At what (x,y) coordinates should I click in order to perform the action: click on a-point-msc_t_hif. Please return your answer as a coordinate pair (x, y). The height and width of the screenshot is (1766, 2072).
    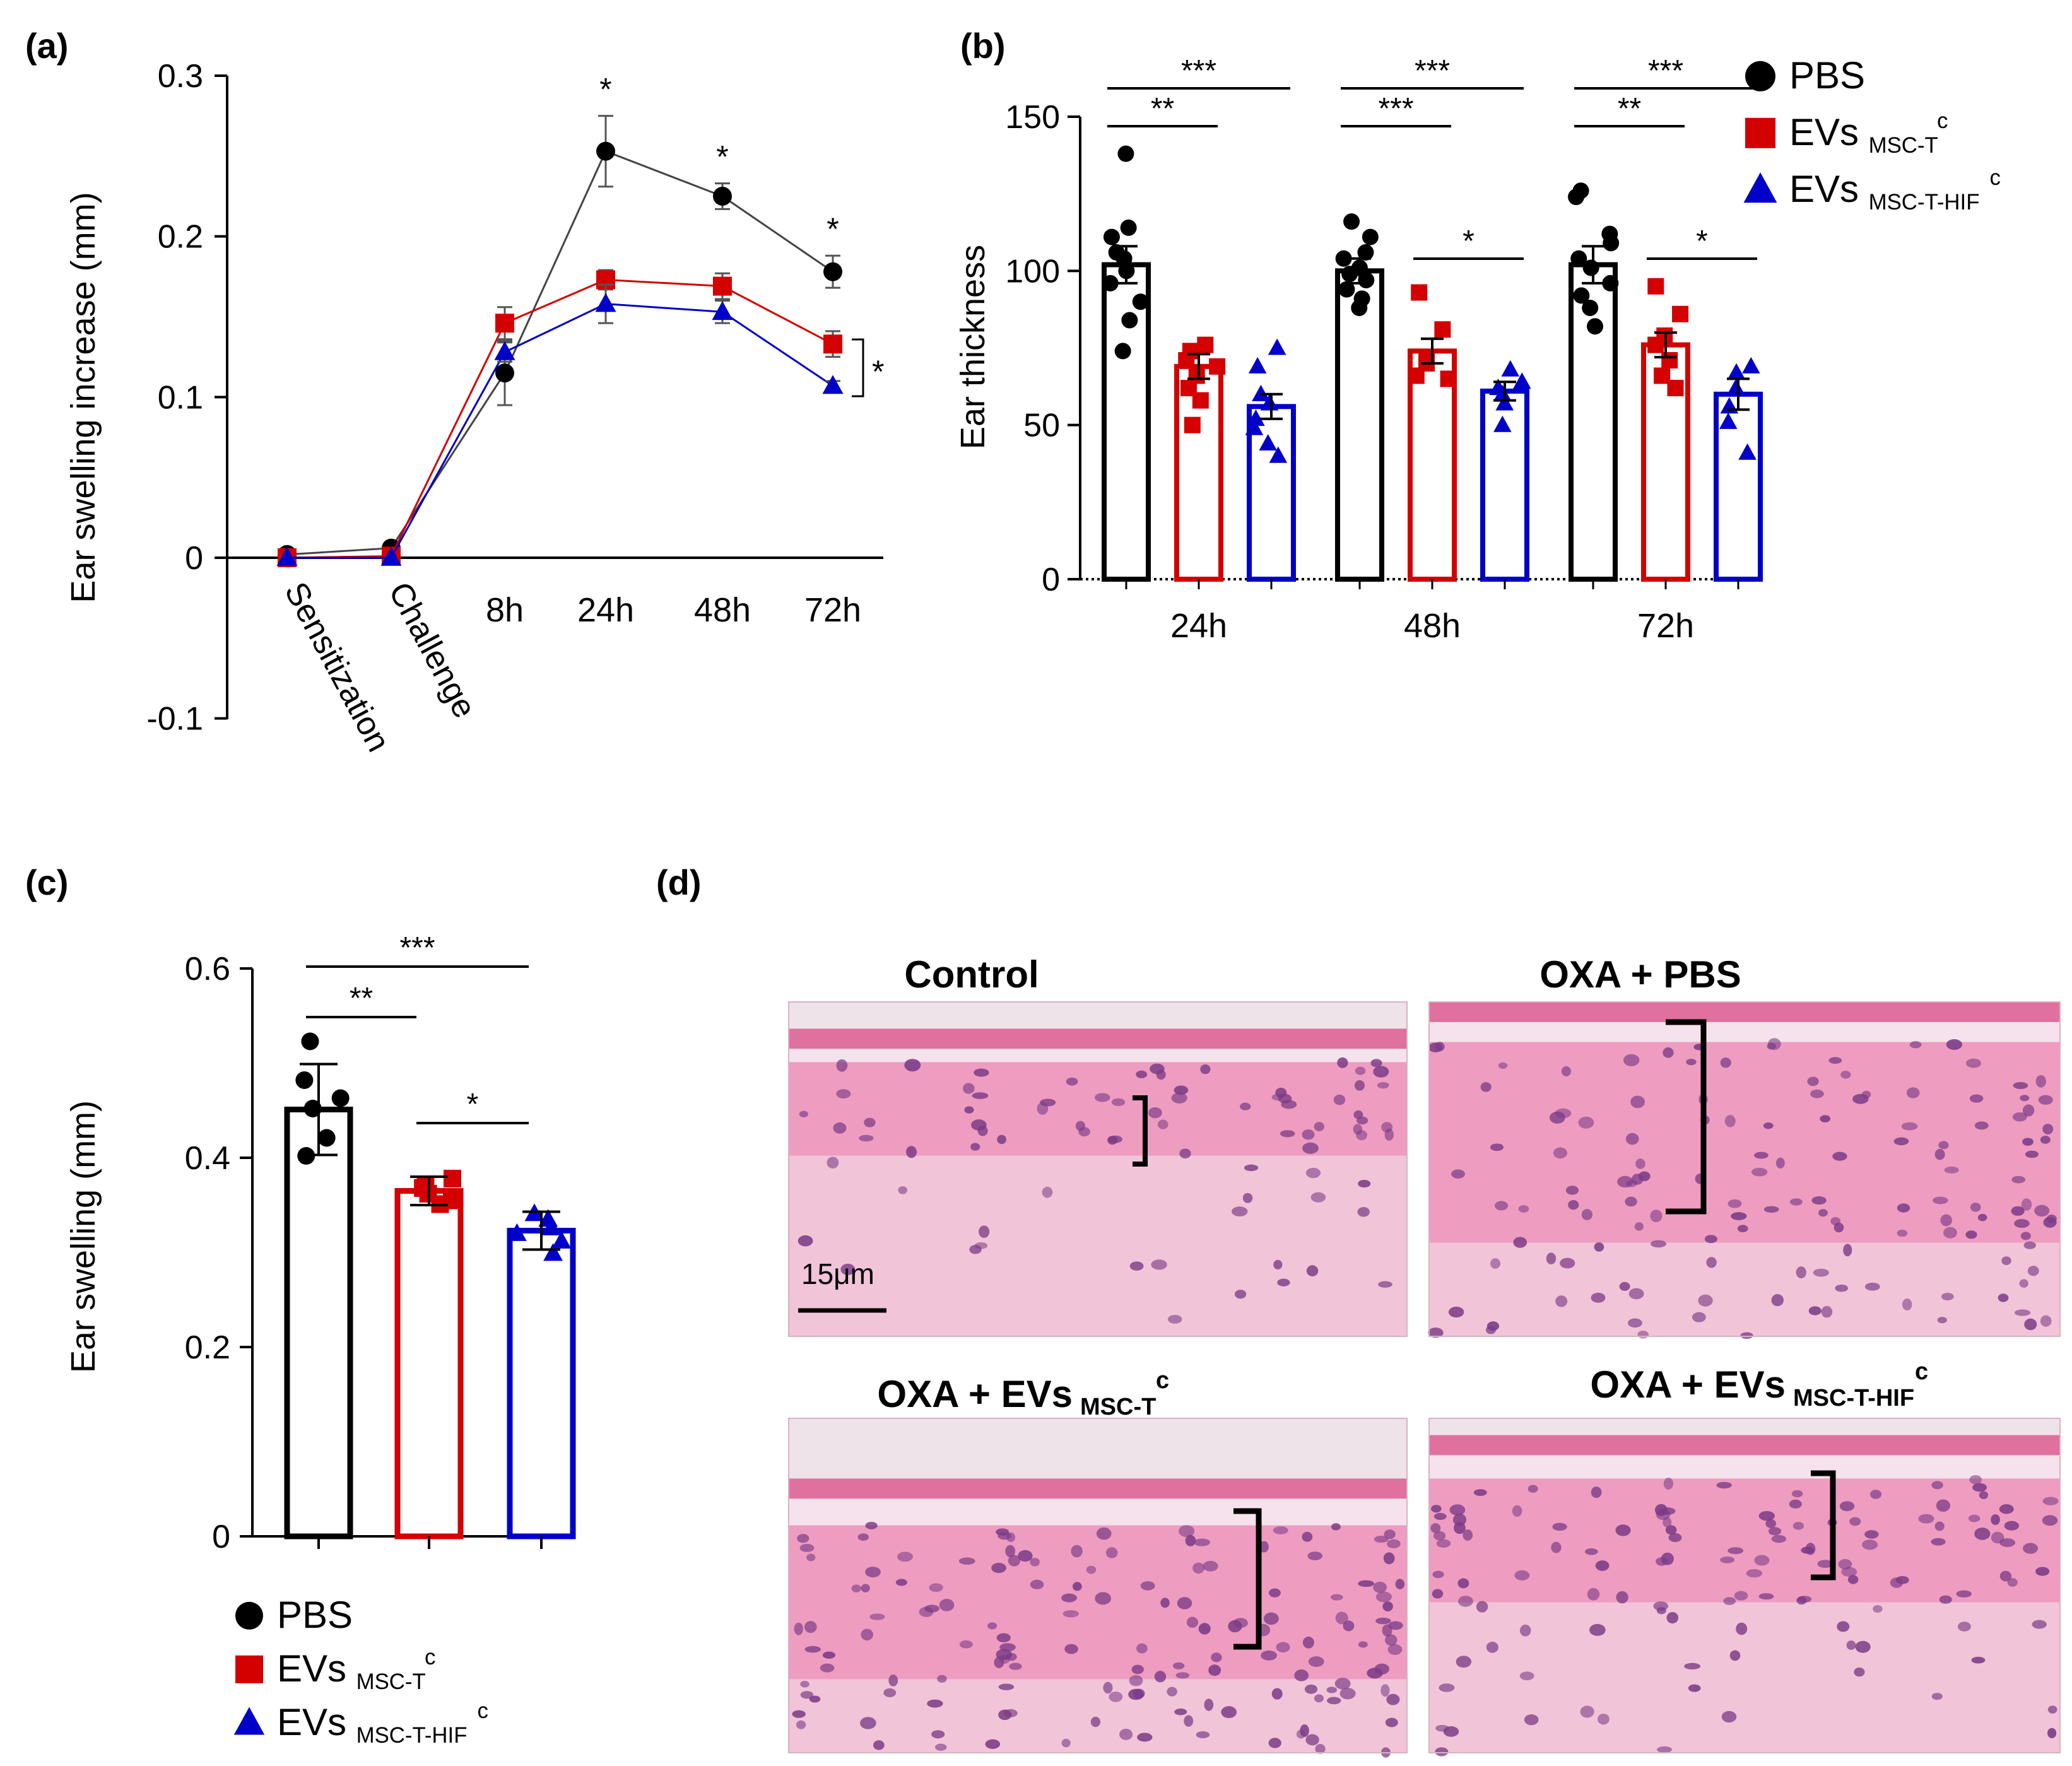
    Looking at the image, I should click on (606, 302).